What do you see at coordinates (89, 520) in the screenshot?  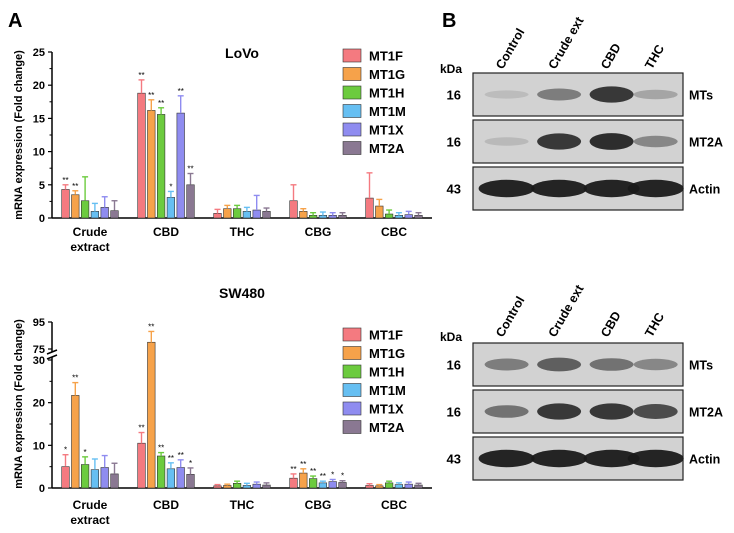 I see `x-tick-label: extract` at bounding box center [89, 520].